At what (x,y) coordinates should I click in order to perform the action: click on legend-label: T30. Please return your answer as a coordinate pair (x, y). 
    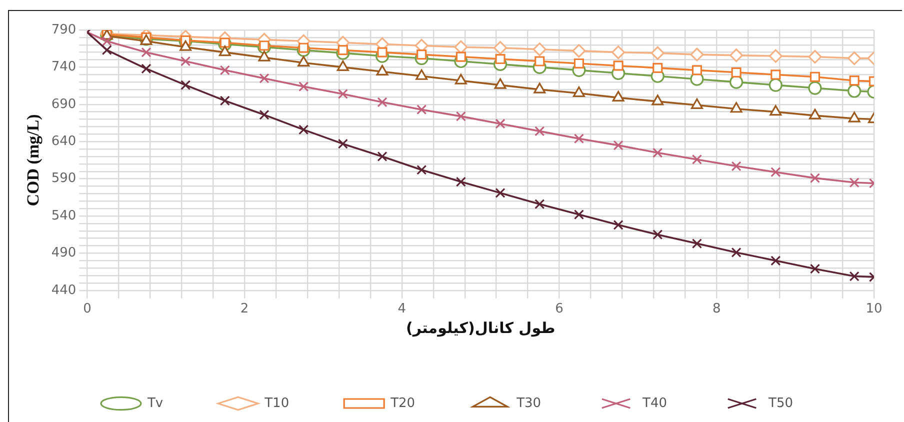
    Looking at the image, I should click on (529, 403).